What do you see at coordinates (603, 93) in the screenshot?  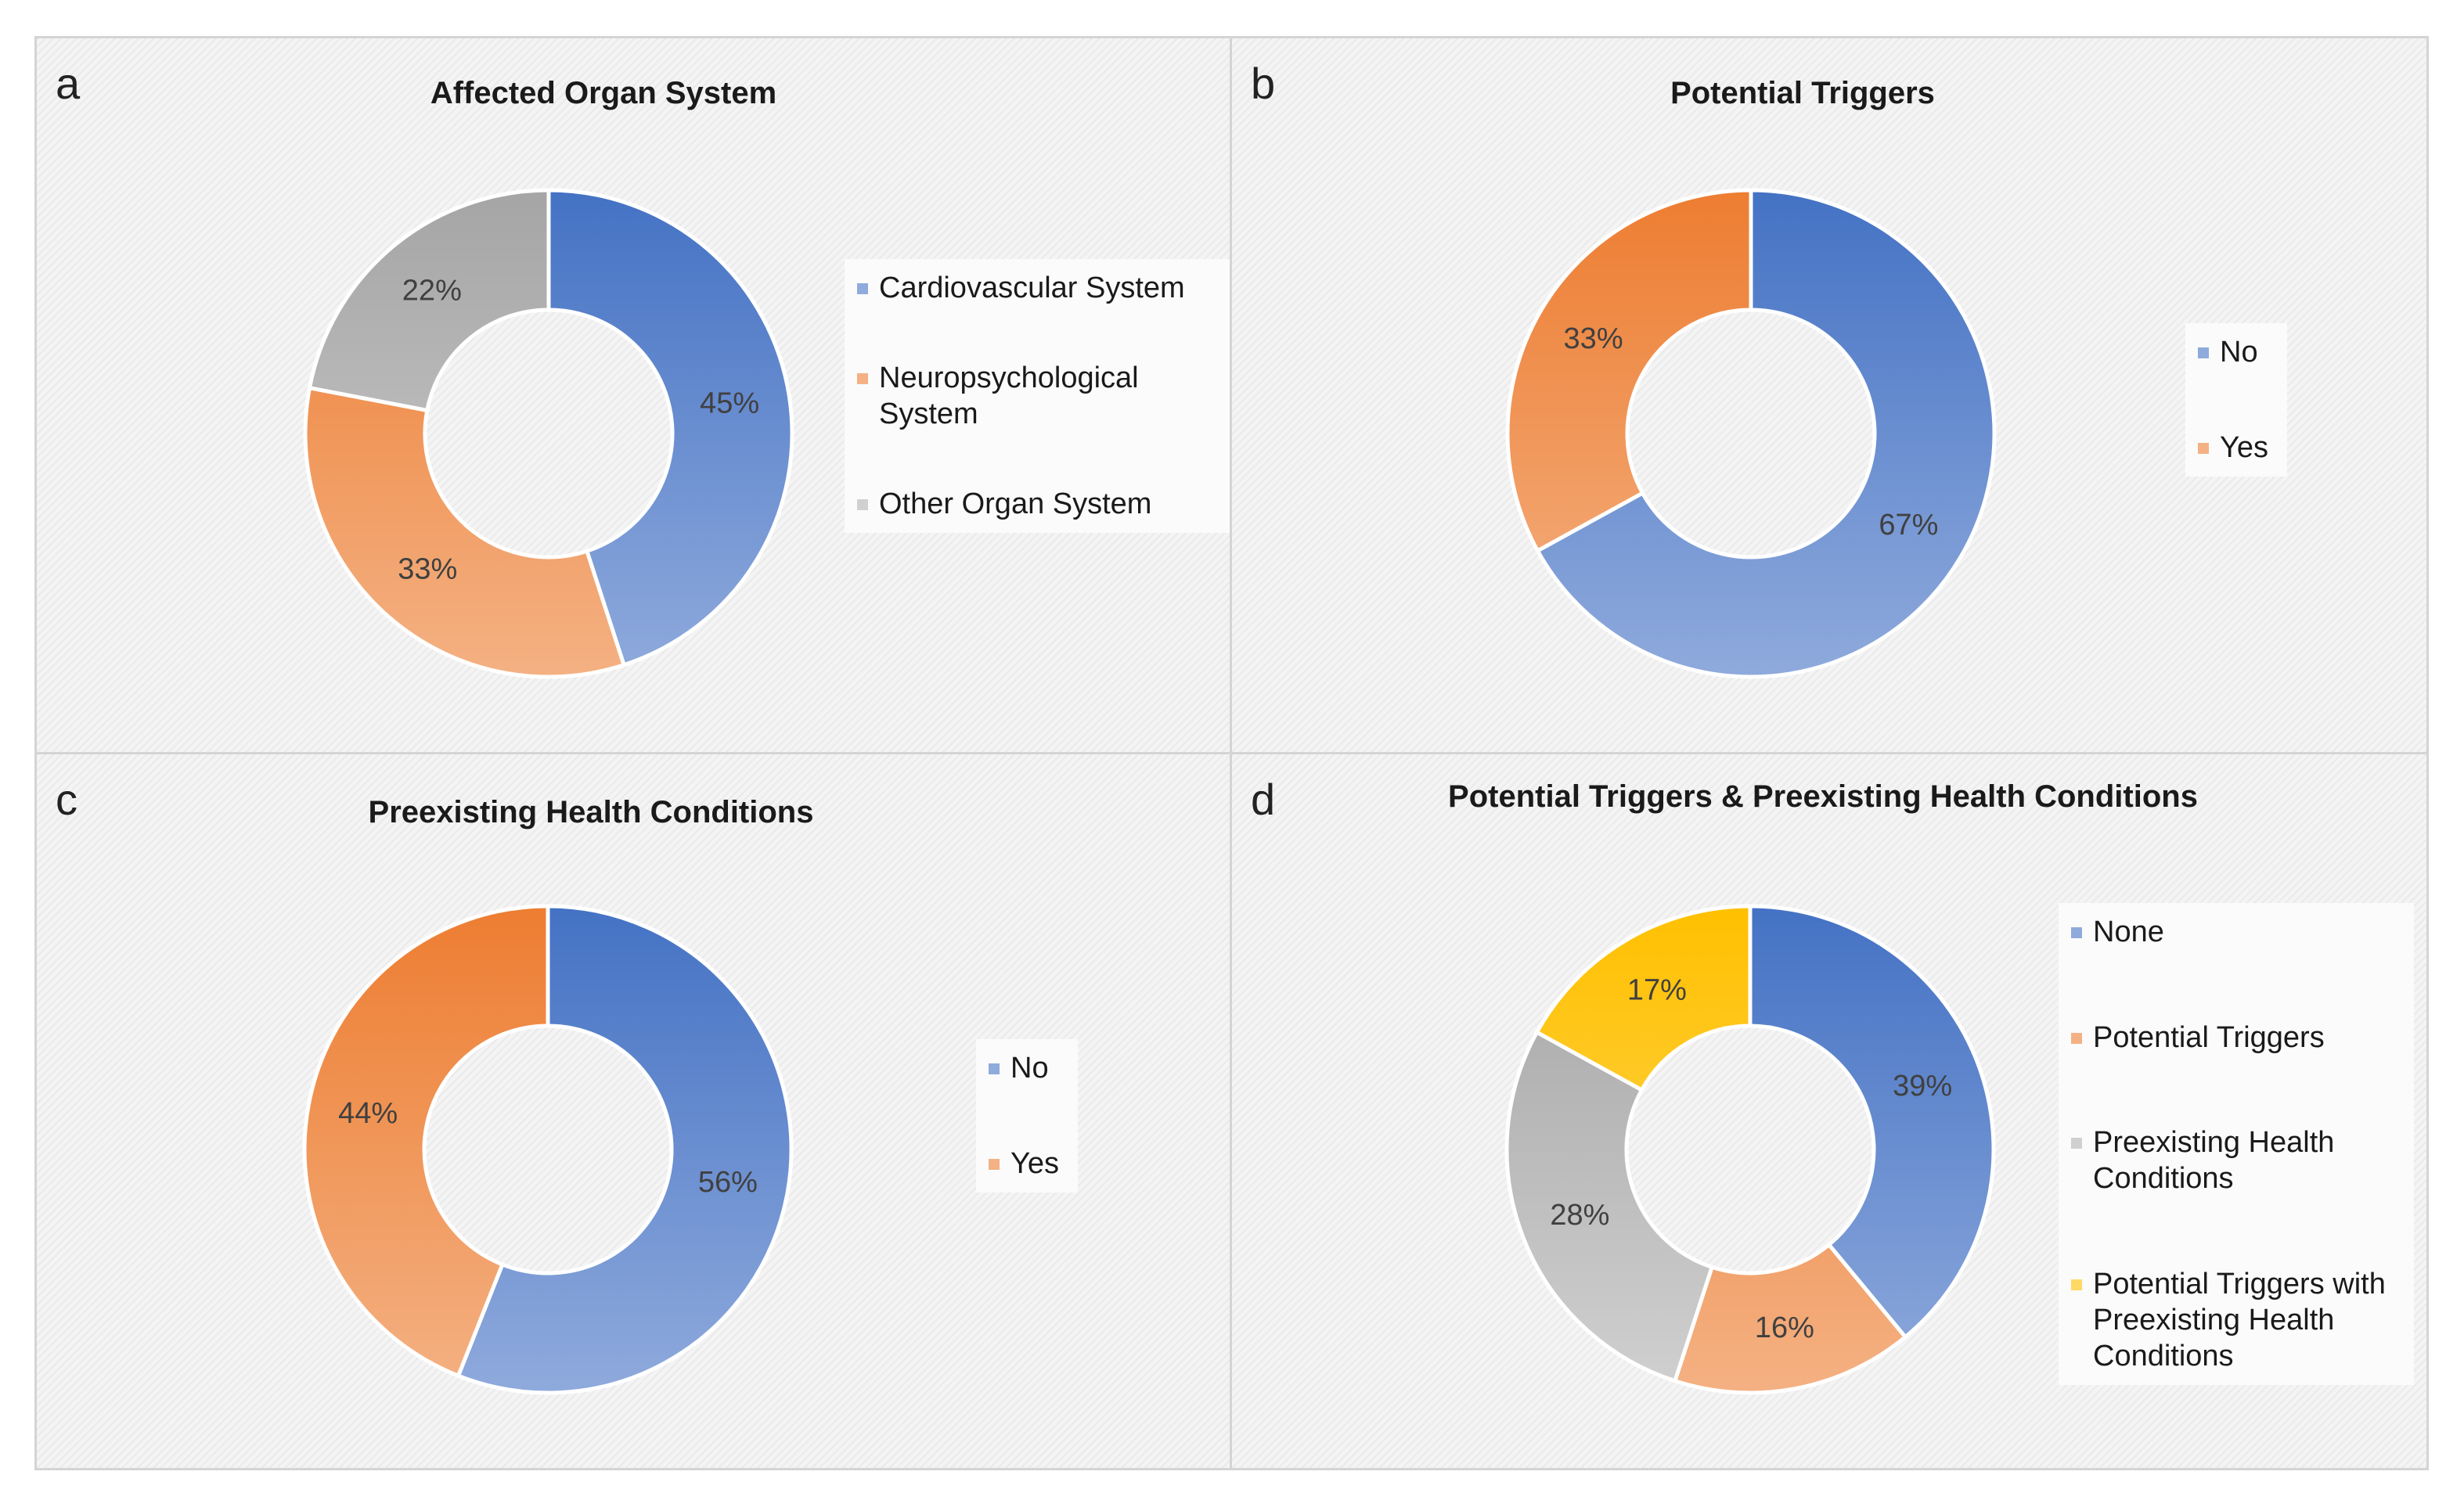 I see `chart-title: Affected Organ System` at bounding box center [603, 93].